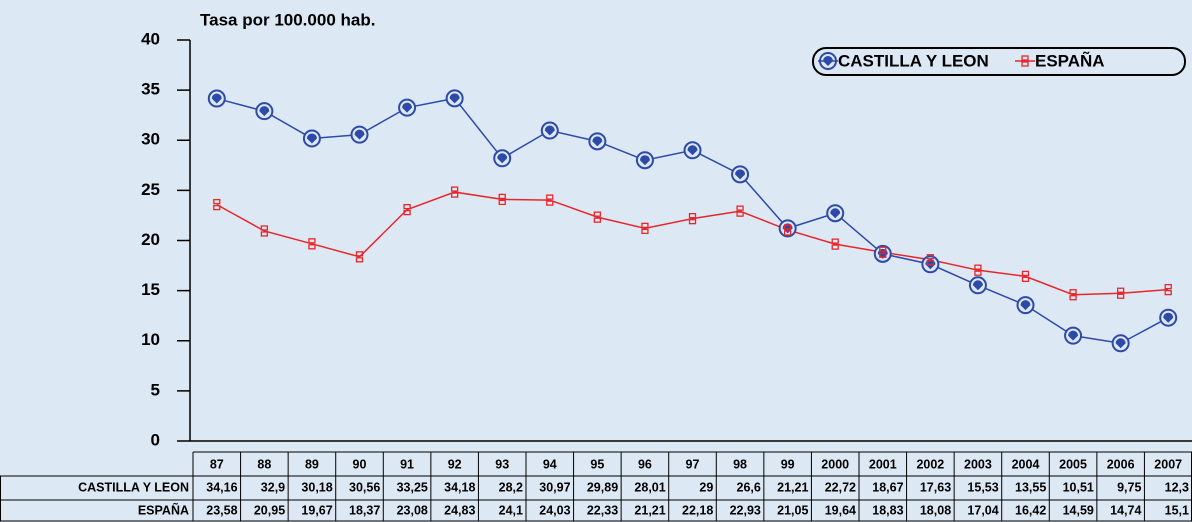 This screenshot has height=522, width=1192. I want to click on x-tick-label: 99, so click(788, 464).